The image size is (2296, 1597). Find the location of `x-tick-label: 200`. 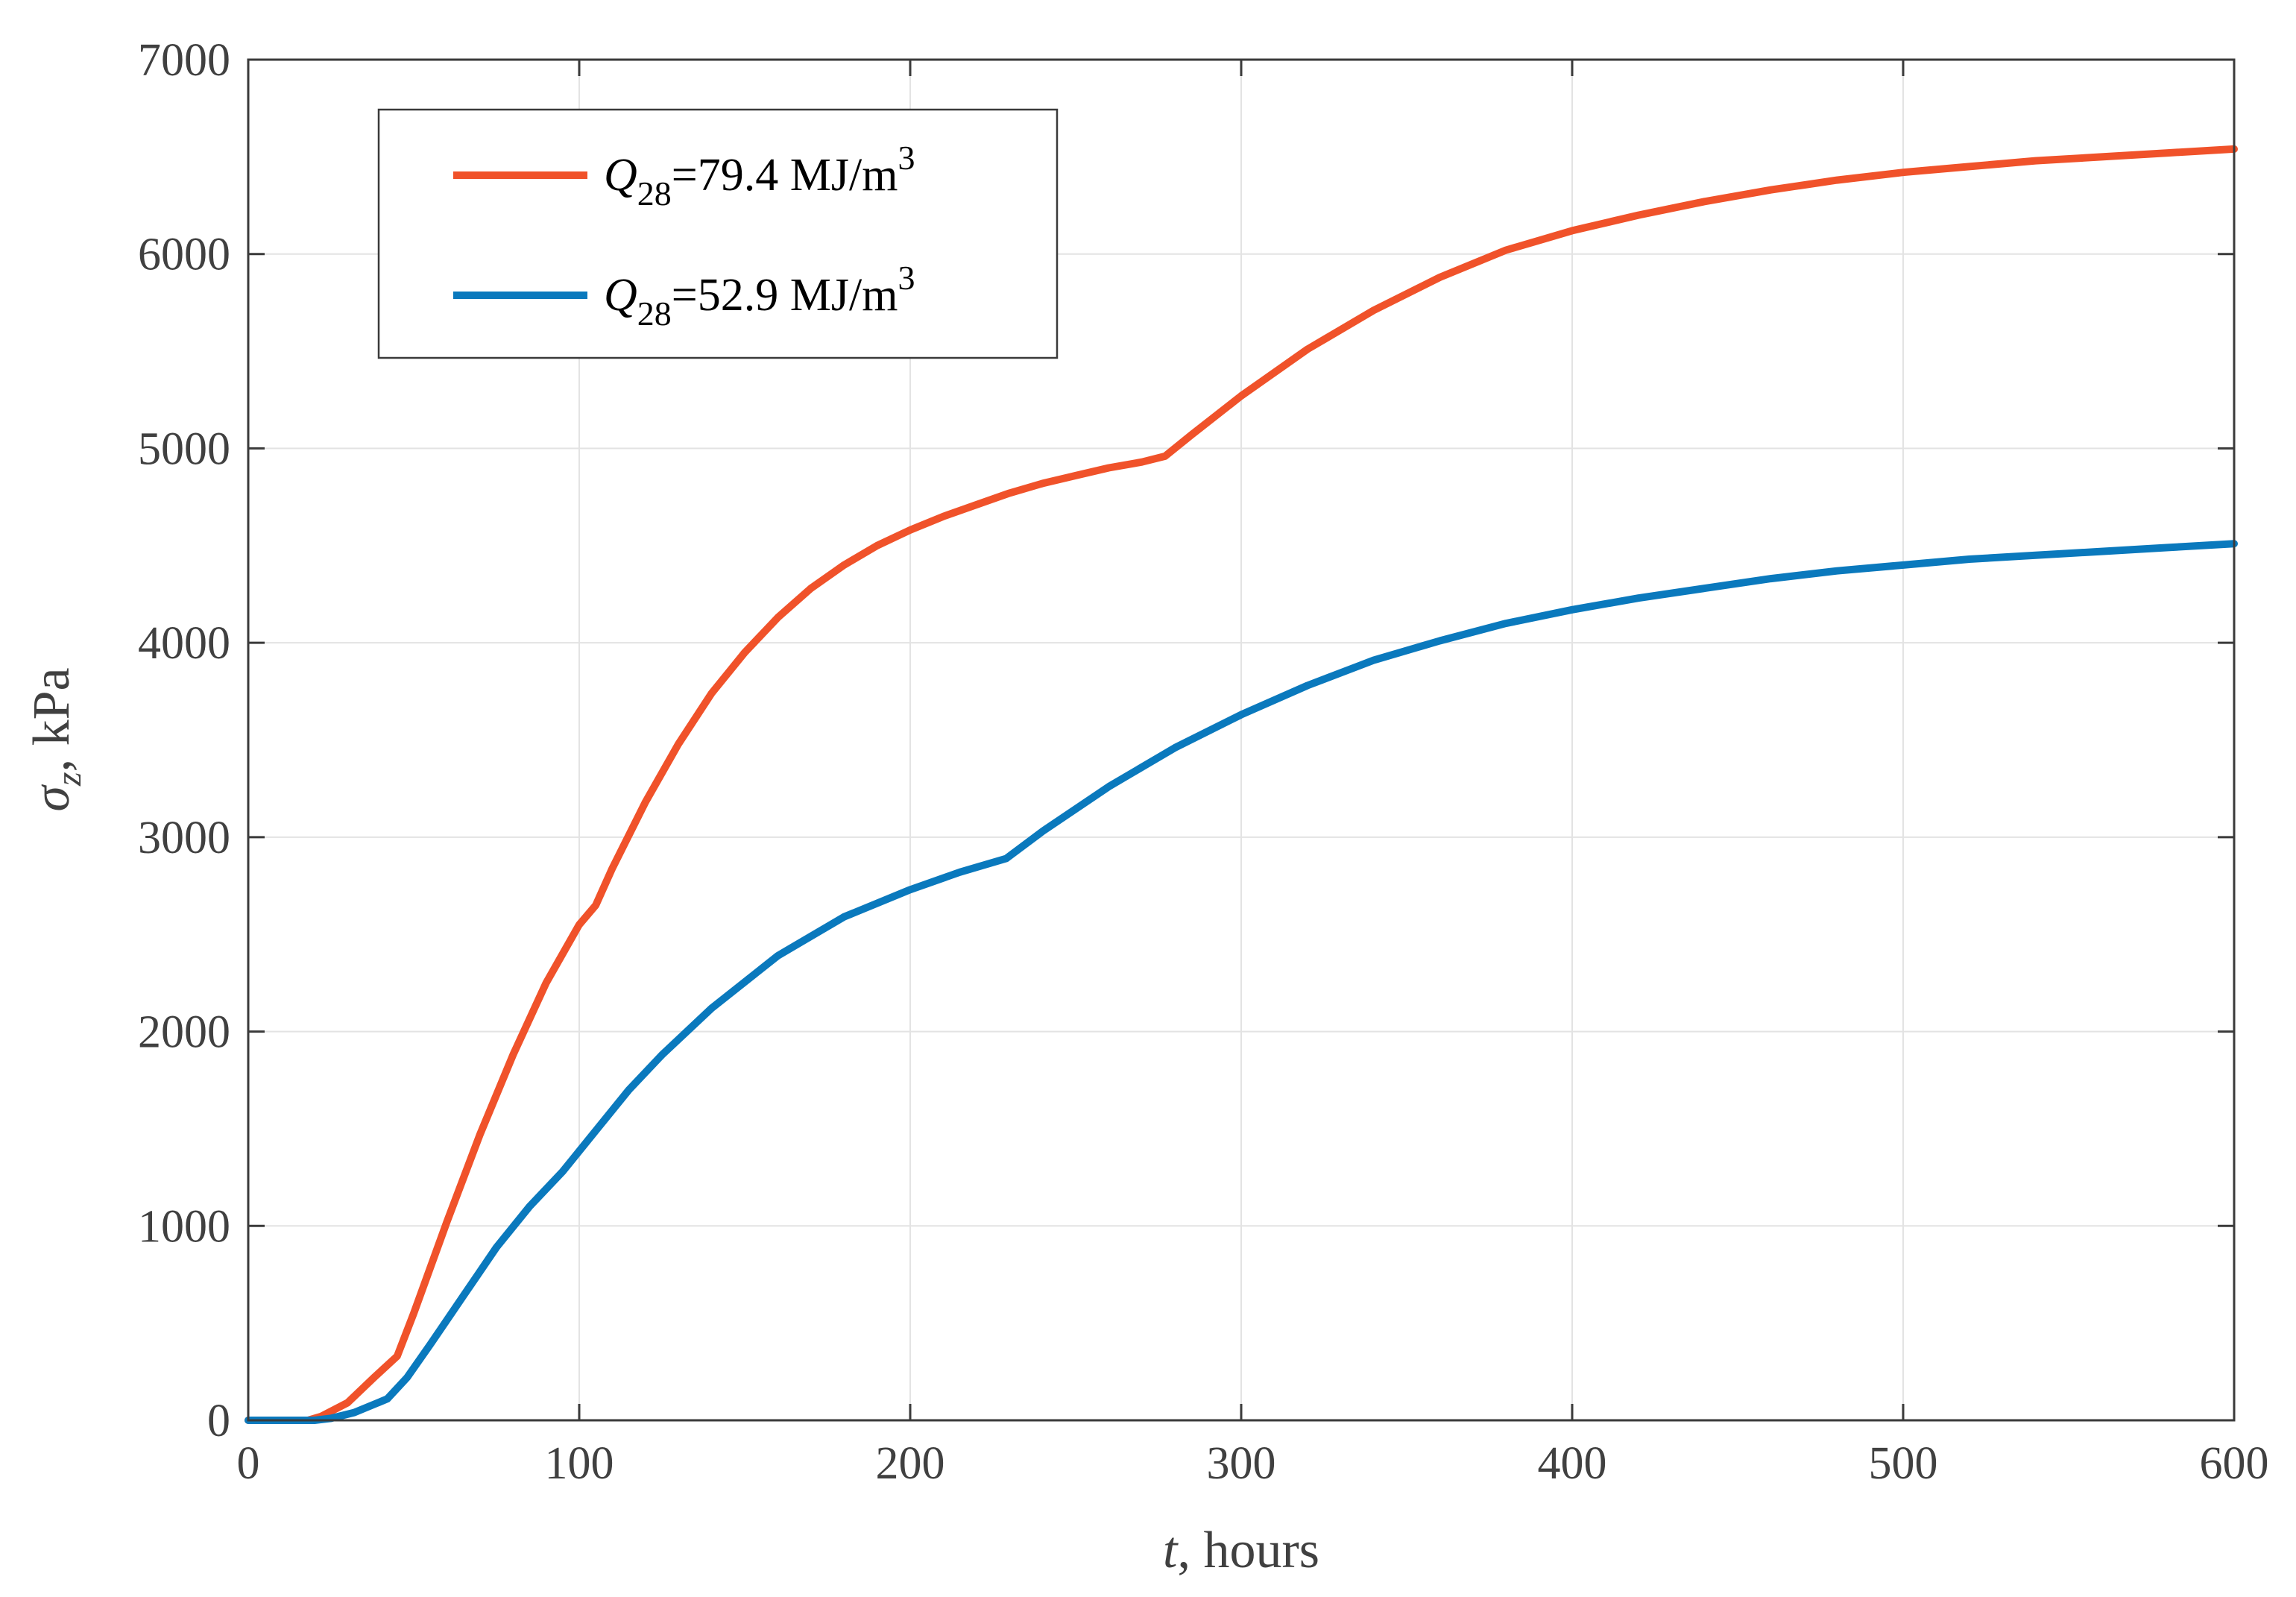

x-tick-label: 200 is located at coordinates (911, 1463).